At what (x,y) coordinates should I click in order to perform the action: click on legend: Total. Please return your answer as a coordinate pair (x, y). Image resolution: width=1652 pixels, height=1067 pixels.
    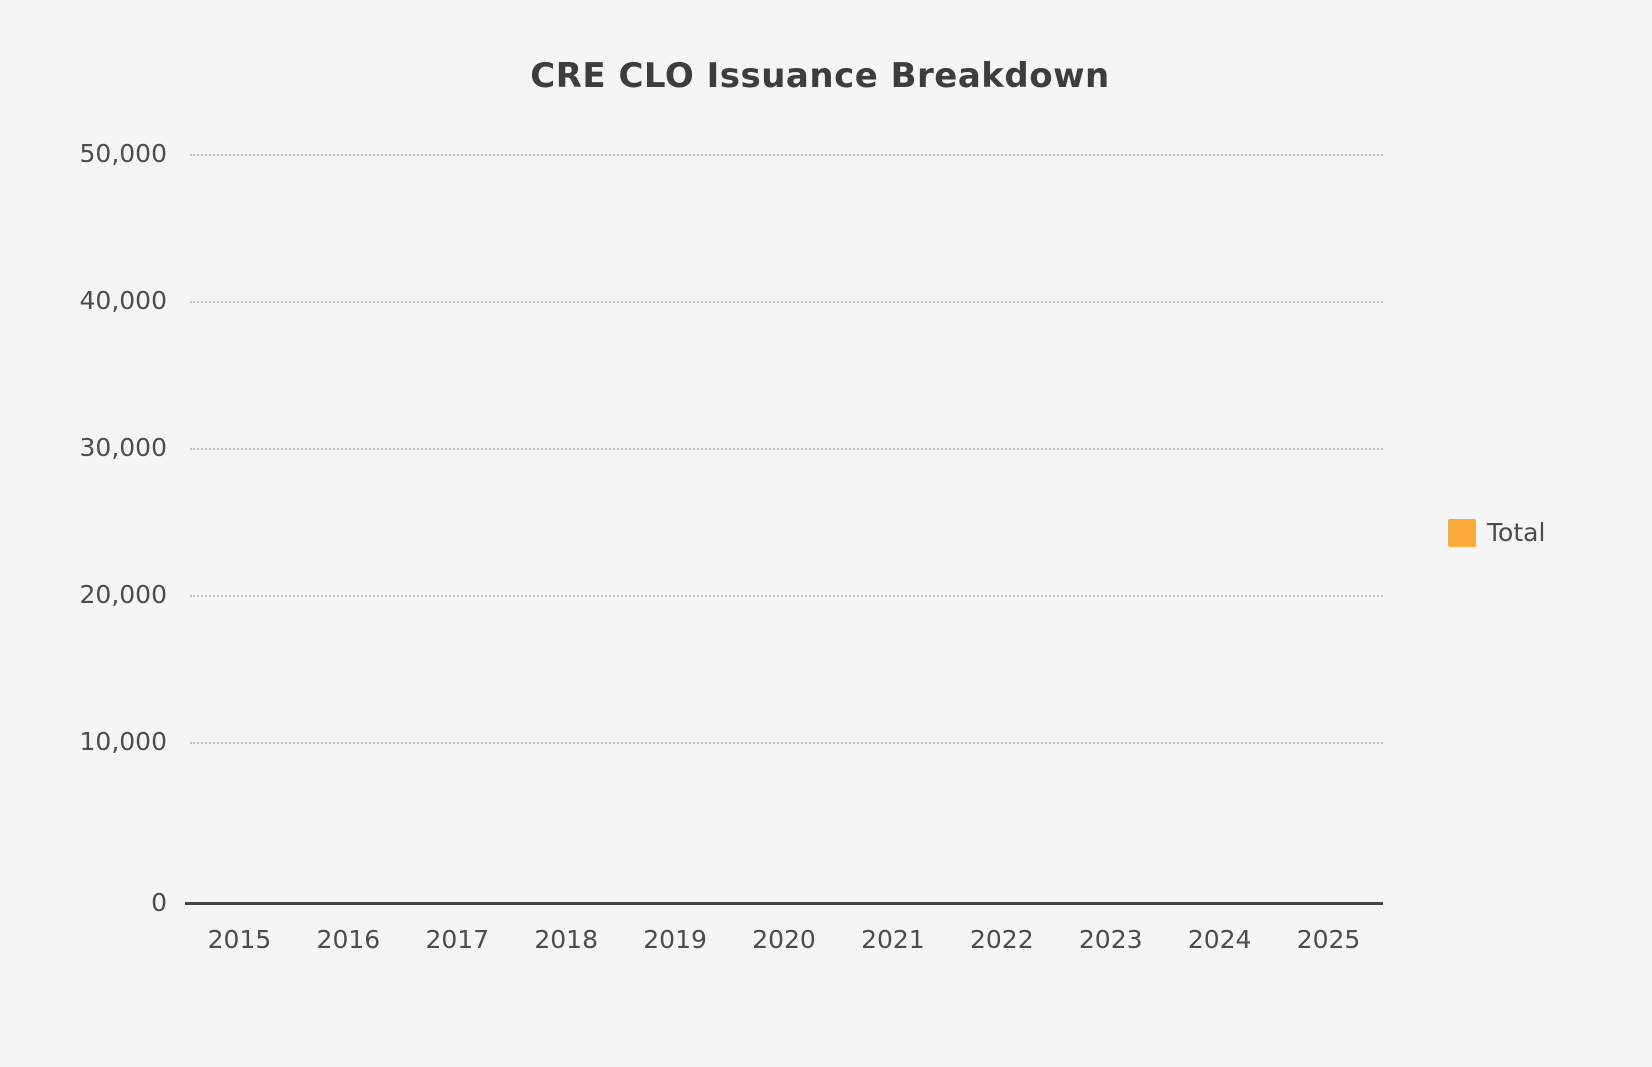
    Looking at the image, I should click on (1496, 533).